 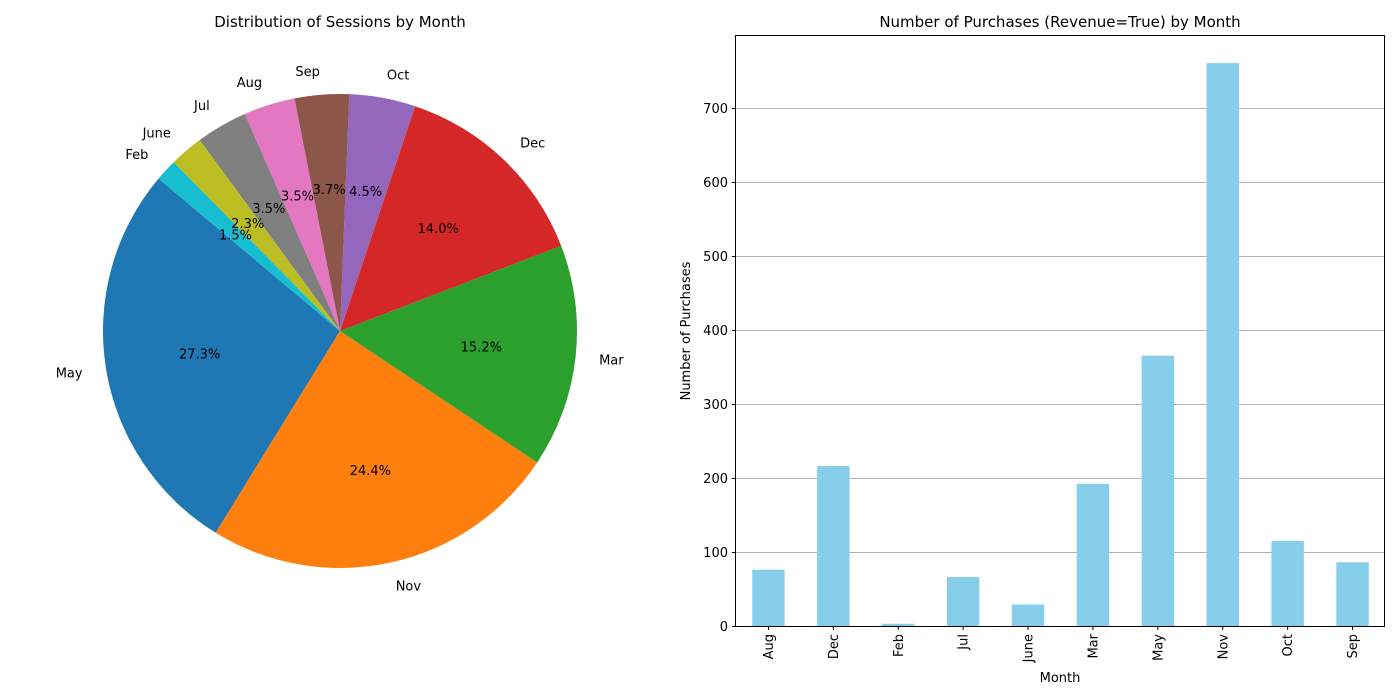 What do you see at coordinates (833, 546) in the screenshot?
I see `bar-dec` at bounding box center [833, 546].